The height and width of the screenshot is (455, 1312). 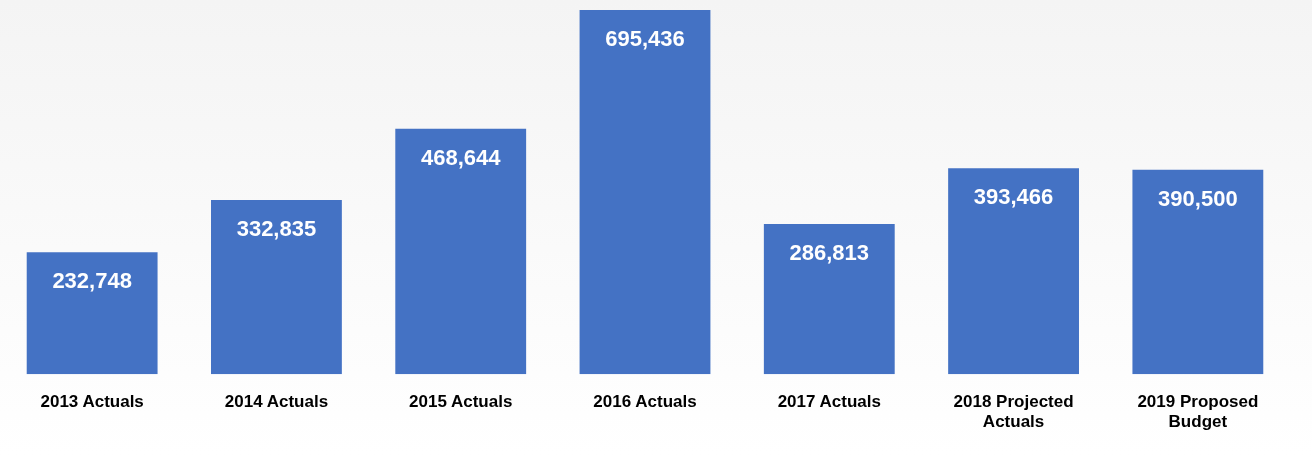 I want to click on data-label: 232,748, so click(x=92, y=281).